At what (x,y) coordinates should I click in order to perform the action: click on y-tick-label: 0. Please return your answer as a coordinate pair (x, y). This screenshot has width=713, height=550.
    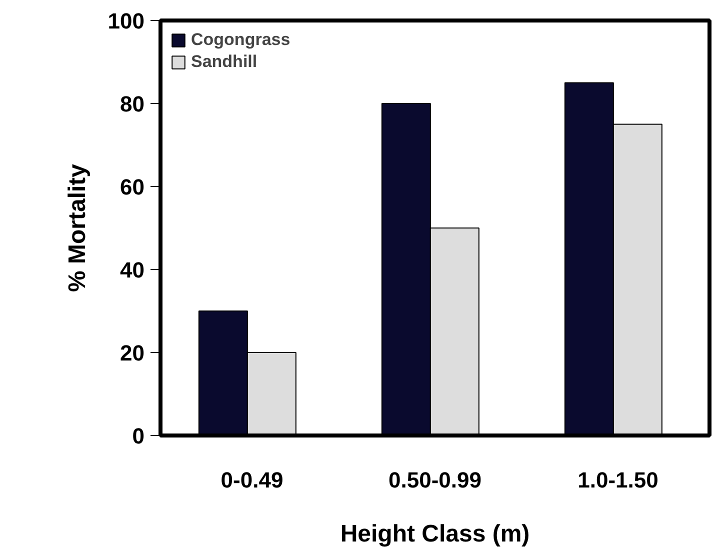
    Looking at the image, I should click on (138, 436).